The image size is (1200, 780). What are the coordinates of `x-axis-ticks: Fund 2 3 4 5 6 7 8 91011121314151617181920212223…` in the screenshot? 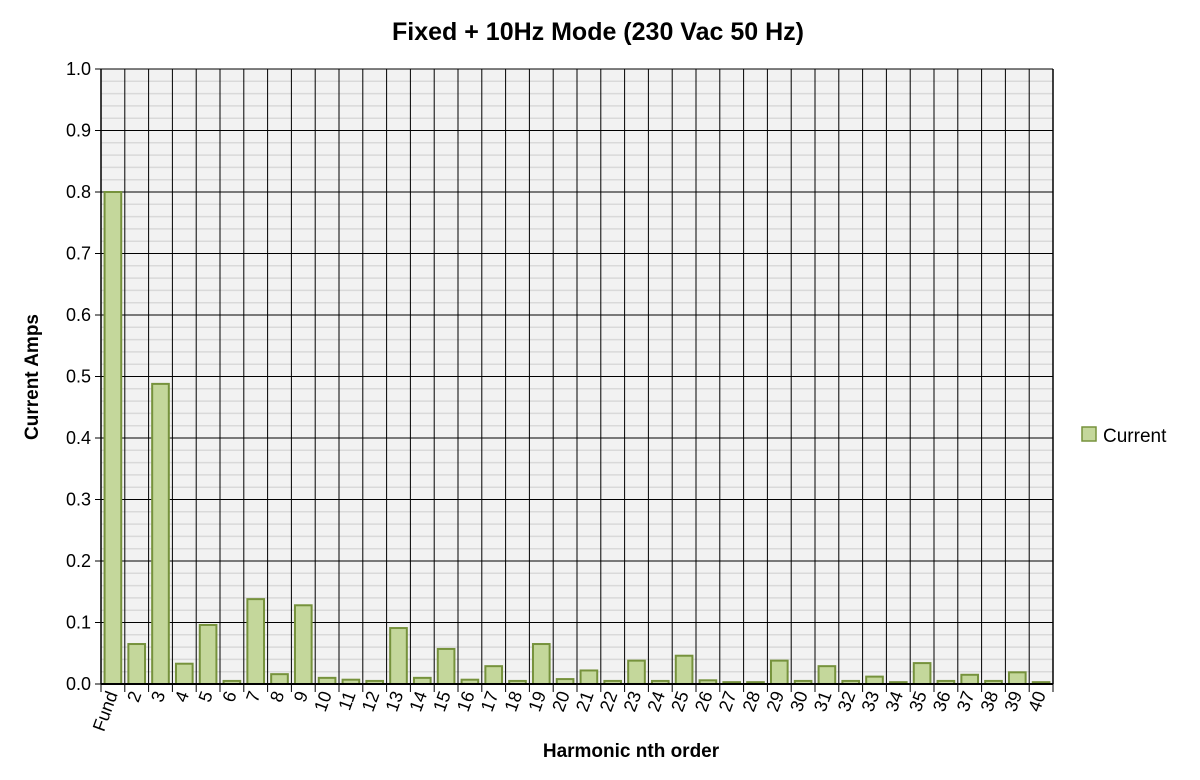 It's located at (569, 711).